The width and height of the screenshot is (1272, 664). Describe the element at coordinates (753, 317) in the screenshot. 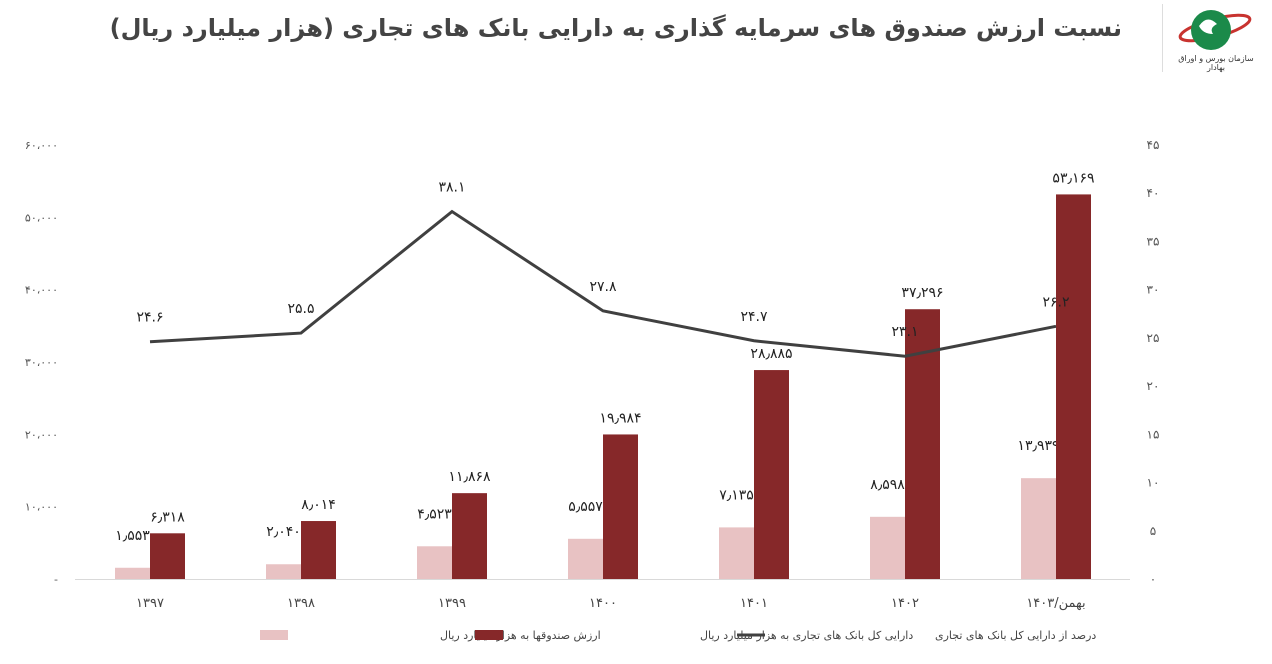

I see `percent-label: ۲۴.۷` at that location.